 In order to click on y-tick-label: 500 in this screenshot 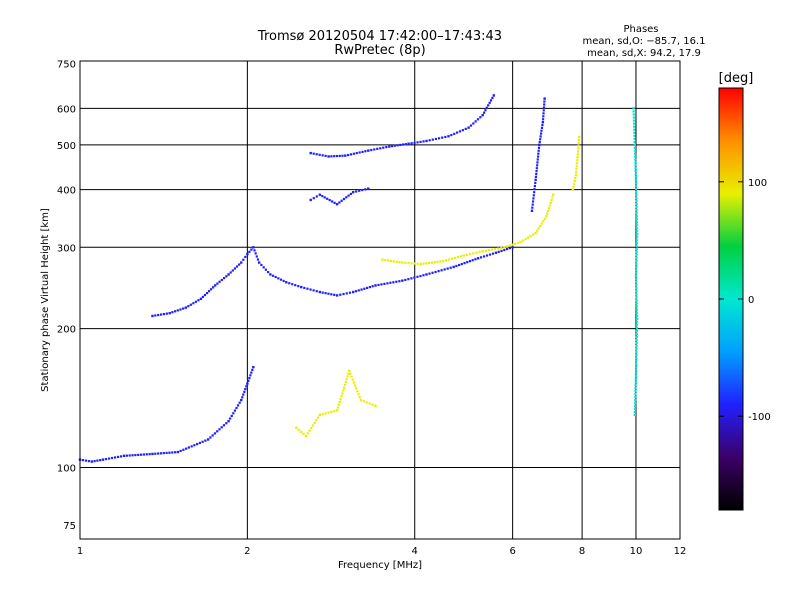, I will do `click(66, 146)`.